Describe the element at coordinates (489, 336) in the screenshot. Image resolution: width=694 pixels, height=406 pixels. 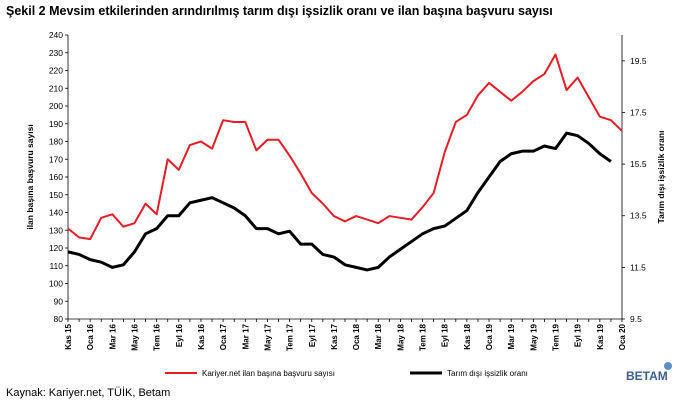
I see `x-tick-label: Oca 19` at that location.